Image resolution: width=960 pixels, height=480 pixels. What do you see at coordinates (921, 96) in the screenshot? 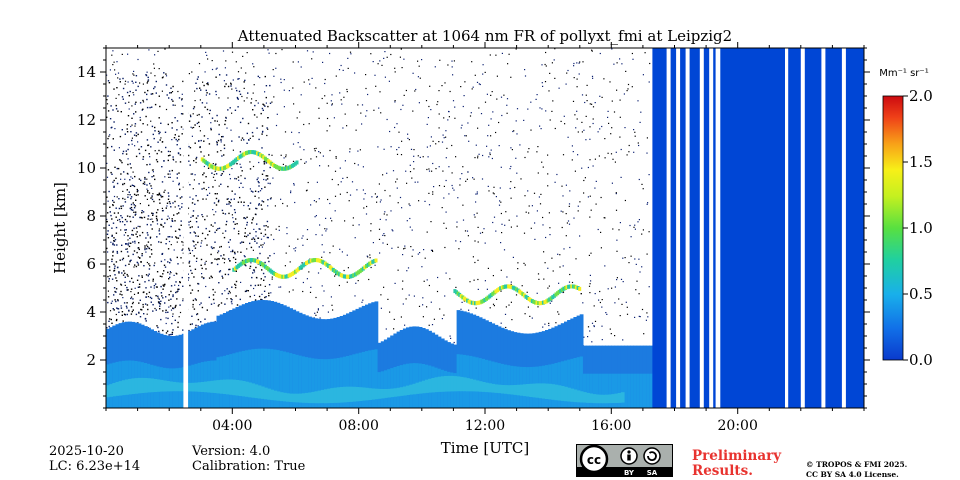
I see `colorbar-tick-label: 2.0` at bounding box center [921, 96].